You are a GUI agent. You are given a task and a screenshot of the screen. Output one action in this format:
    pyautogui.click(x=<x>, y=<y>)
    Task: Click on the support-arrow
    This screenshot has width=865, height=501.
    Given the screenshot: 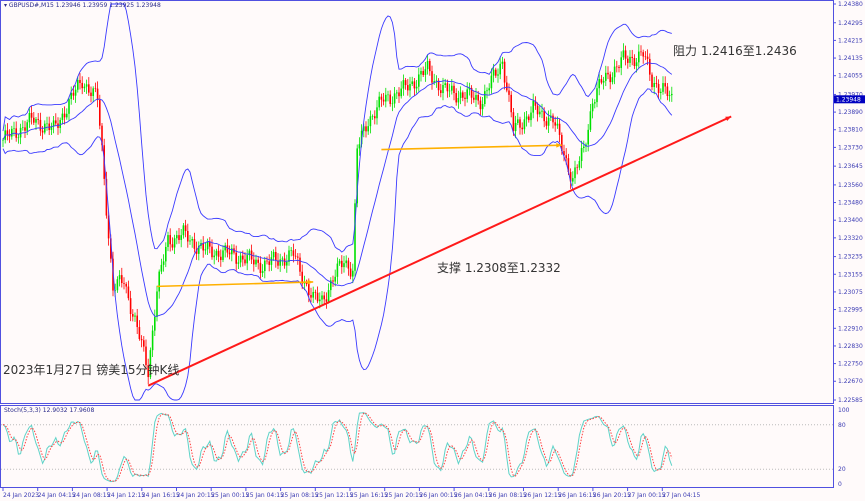 What is the action you would take?
    pyautogui.click(x=235, y=284)
    